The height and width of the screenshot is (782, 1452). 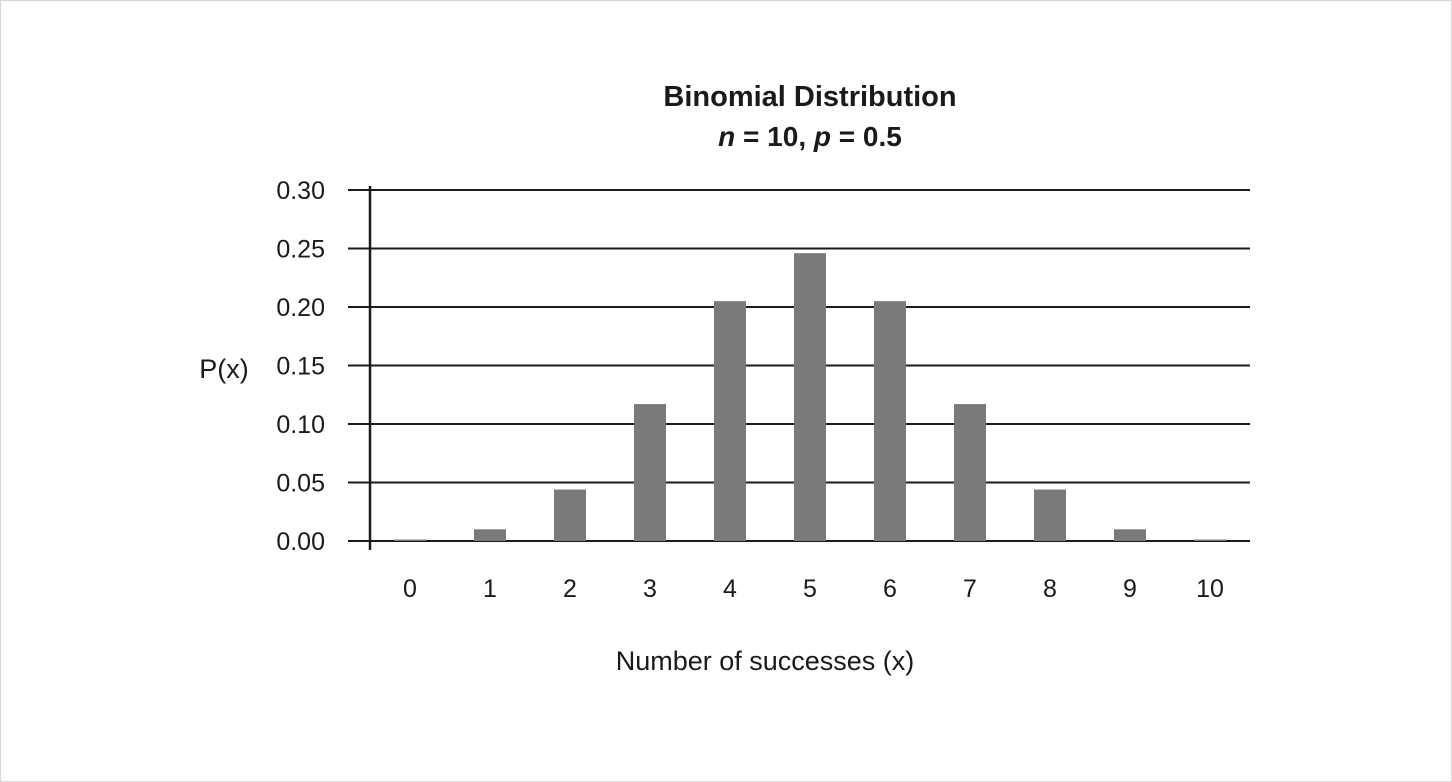 I want to click on subtitle-n-value: = 10,, so click(x=774, y=136).